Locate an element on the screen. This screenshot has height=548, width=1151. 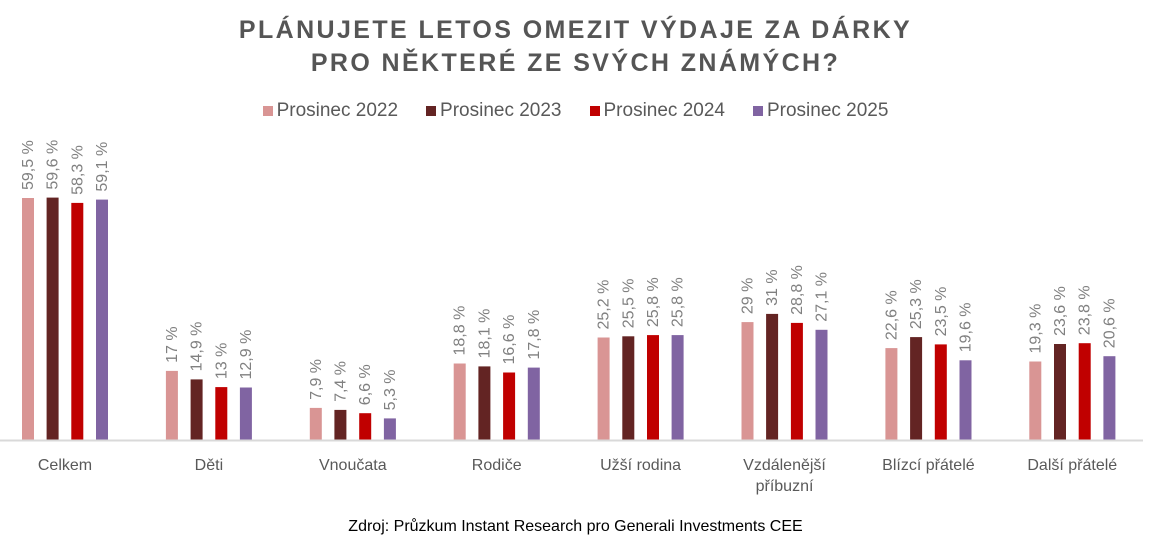
data-label: 14,9 % is located at coordinates (197, 347).